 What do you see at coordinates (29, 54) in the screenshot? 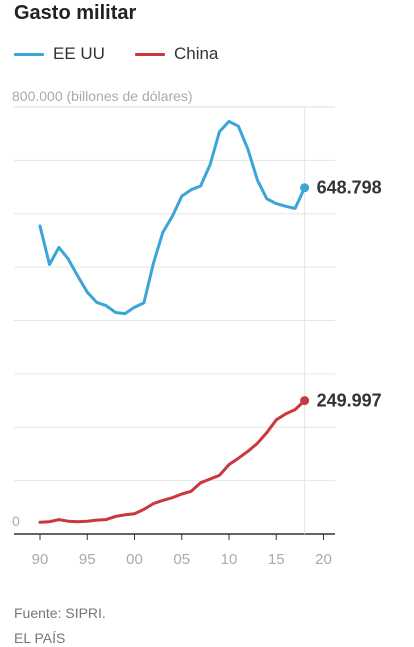
I see `legend-swatch-us` at bounding box center [29, 54].